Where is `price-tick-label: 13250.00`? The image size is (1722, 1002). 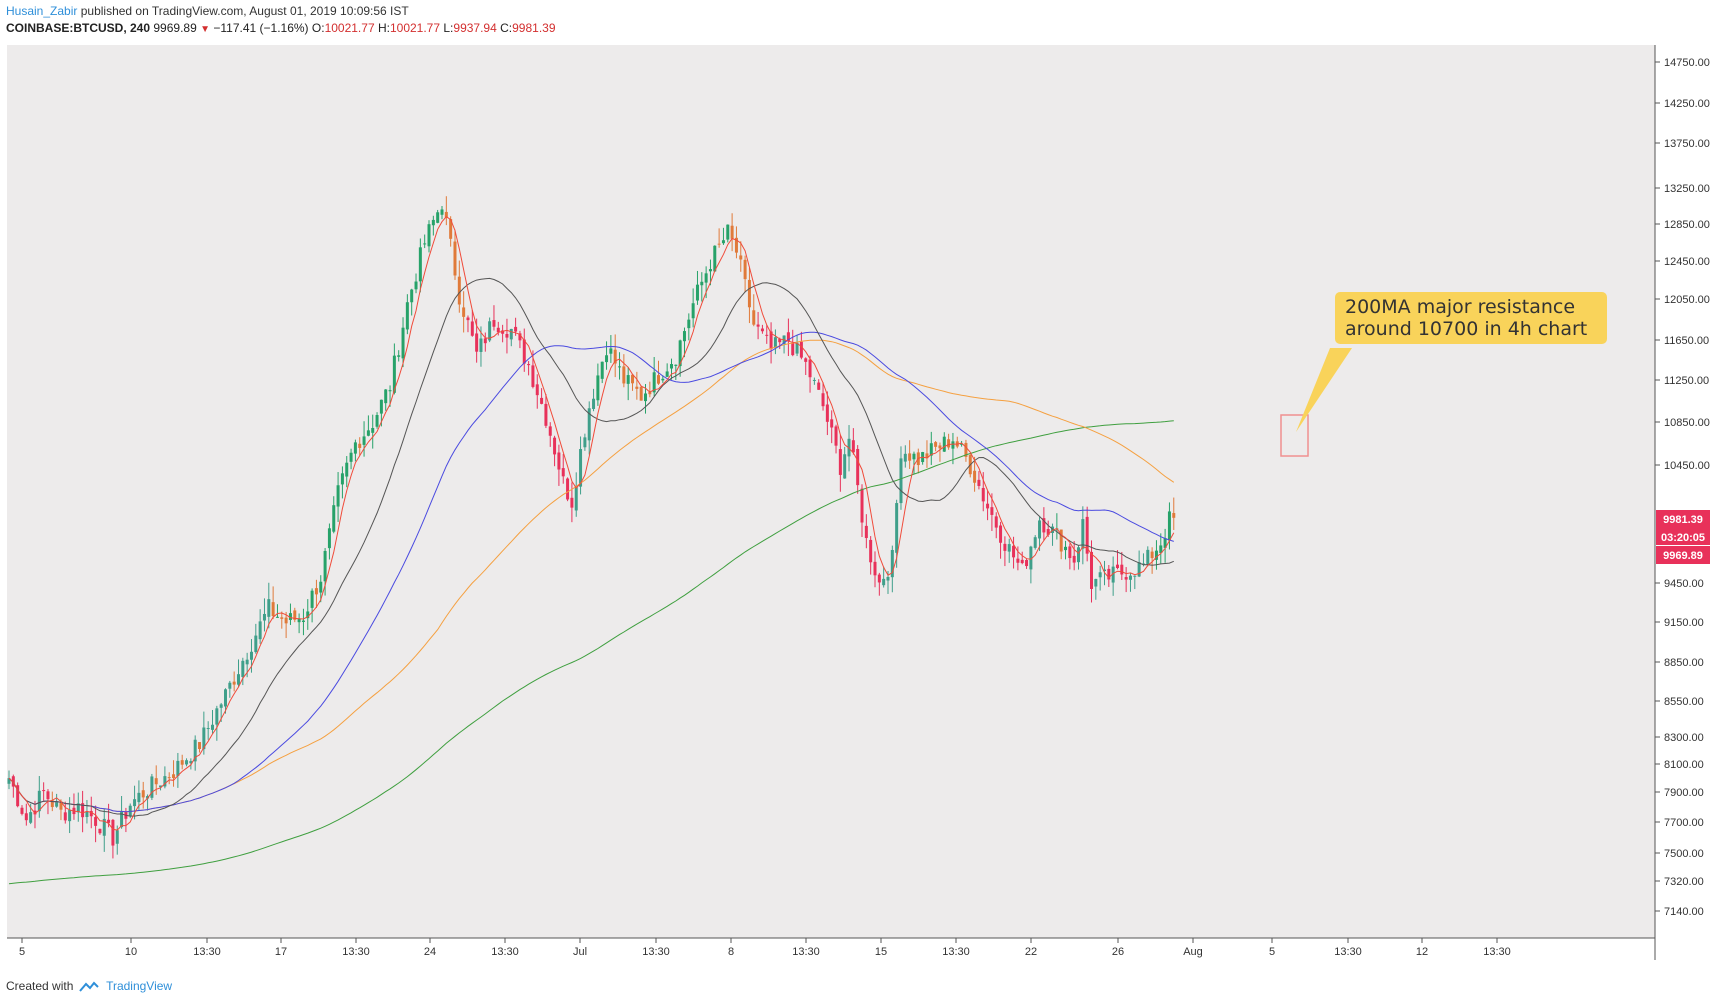 price-tick-label: 13250.00 is located at coordinates (1687, 189).